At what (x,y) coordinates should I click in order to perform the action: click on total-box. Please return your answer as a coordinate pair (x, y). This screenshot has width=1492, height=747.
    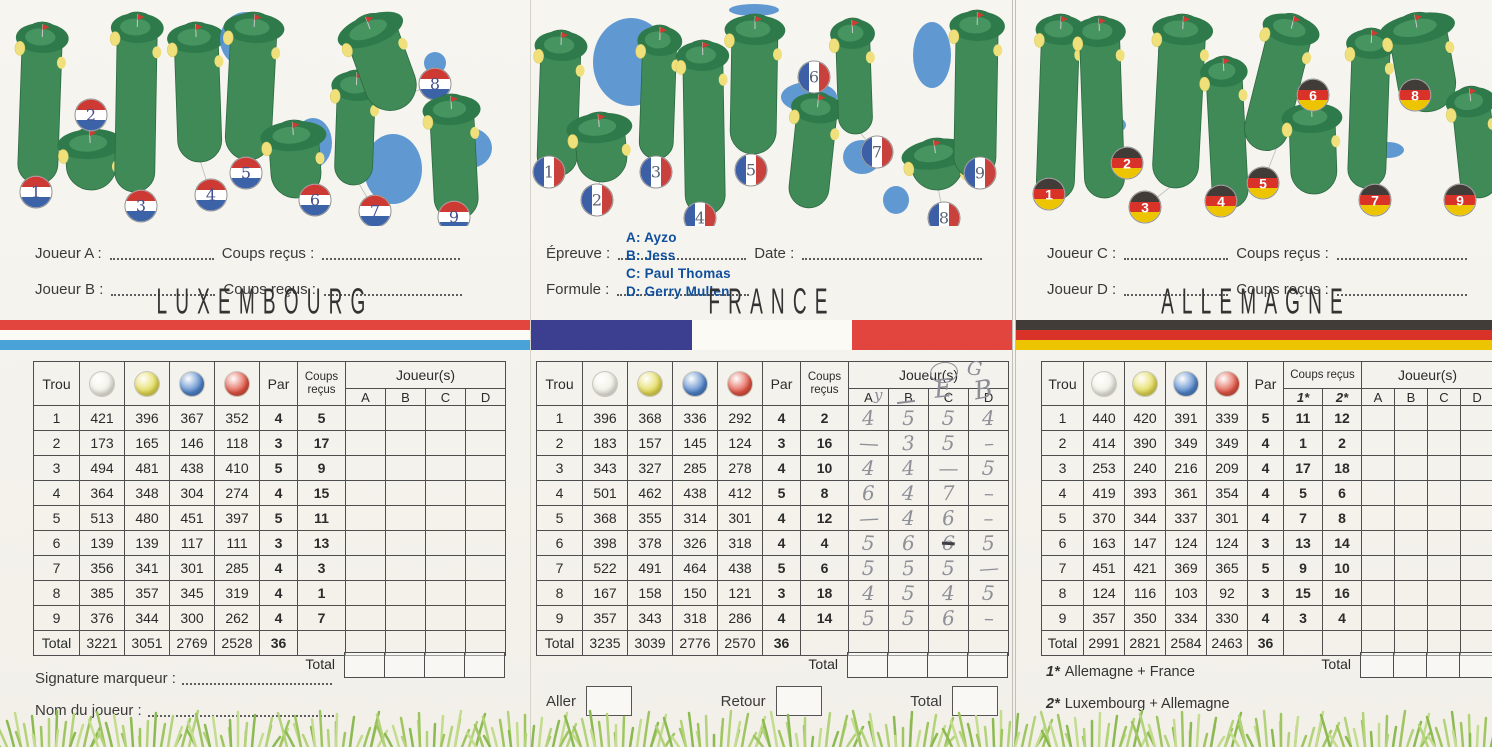
    Looking at the image, I should click on (974, 701).